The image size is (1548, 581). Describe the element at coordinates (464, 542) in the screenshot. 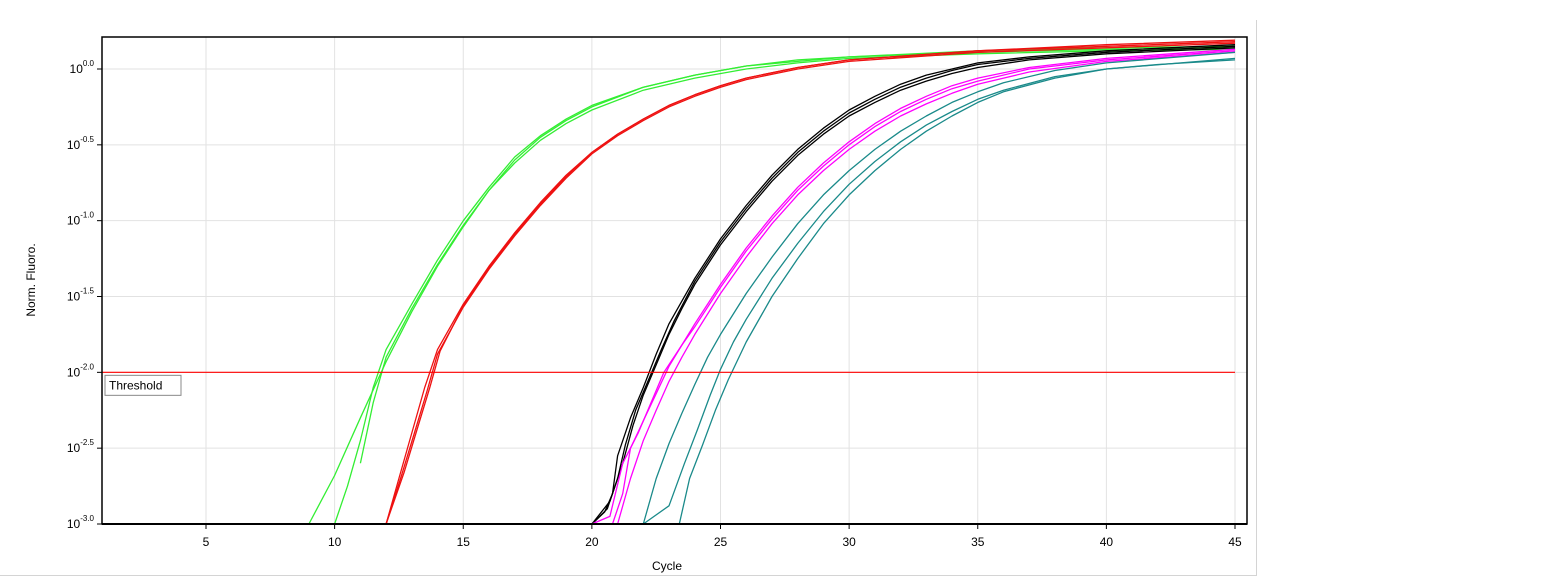

I see `x-tick-label: 15` at that location.